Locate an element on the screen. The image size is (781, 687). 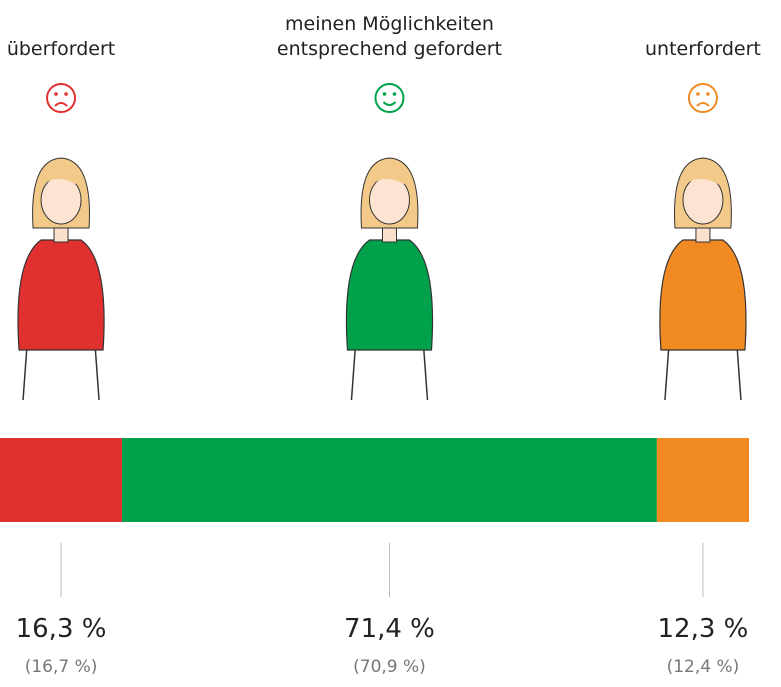
previous-value-label: (70,9 %) is located at coordinates (389, 667).